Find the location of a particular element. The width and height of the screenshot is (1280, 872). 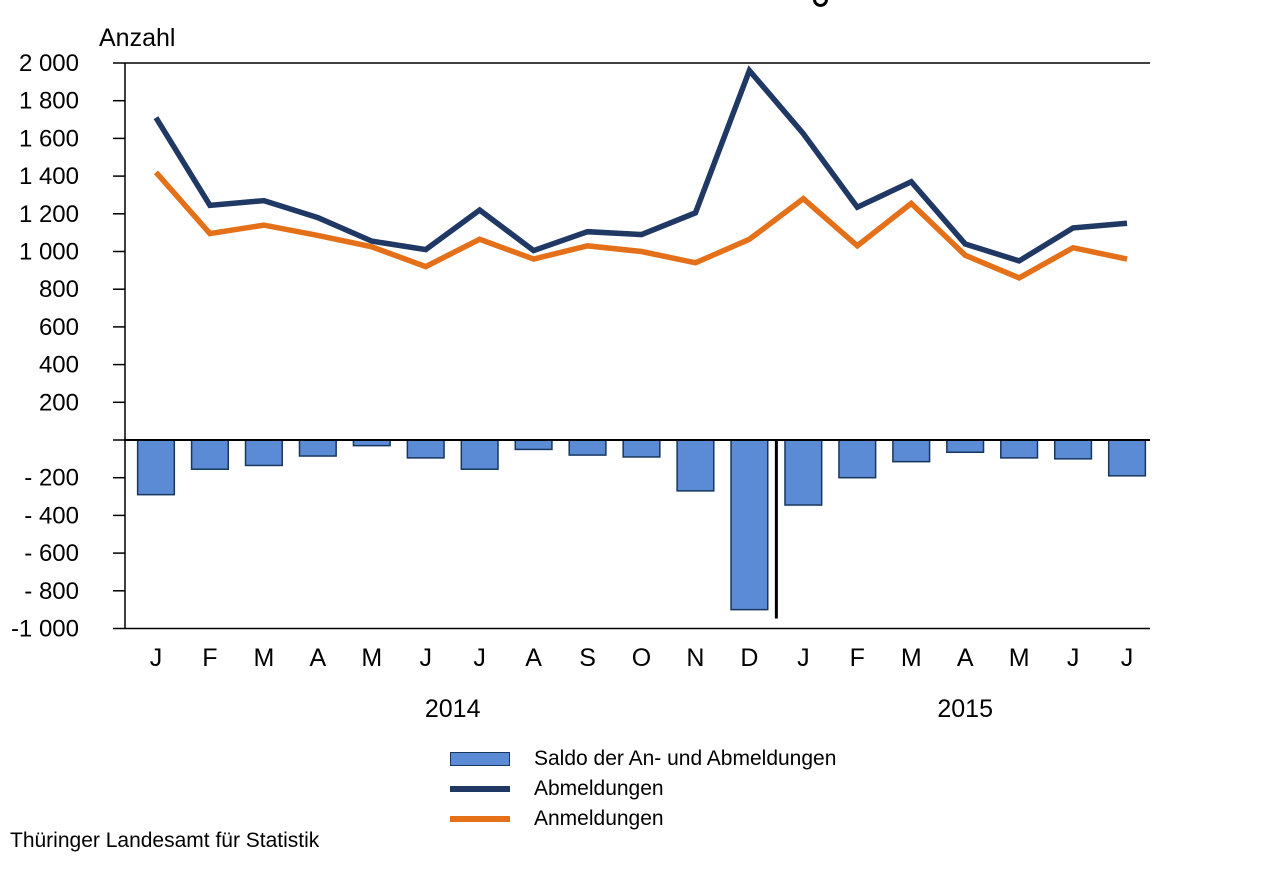

cropped-title-fragment is located at coordinates (820, 3).